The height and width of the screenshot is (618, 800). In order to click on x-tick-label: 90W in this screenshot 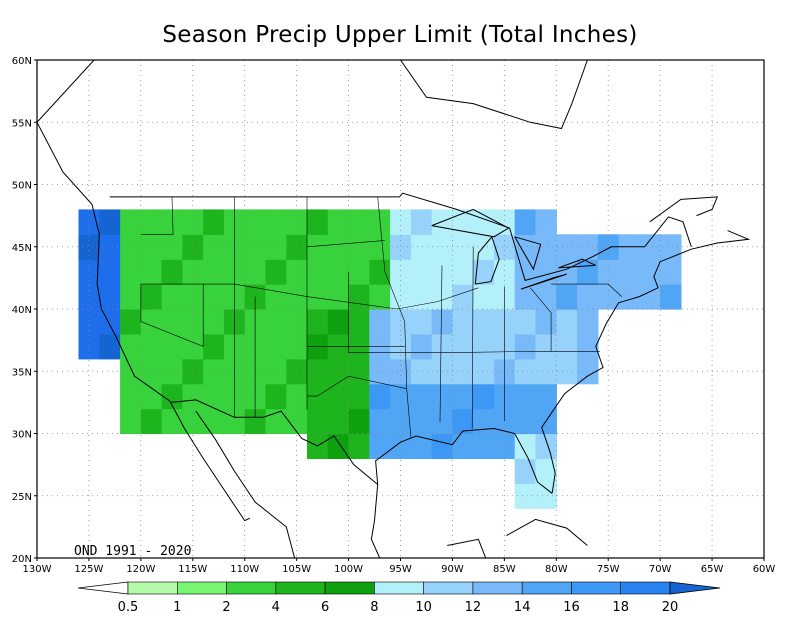, I will do `click(452, 569)`.